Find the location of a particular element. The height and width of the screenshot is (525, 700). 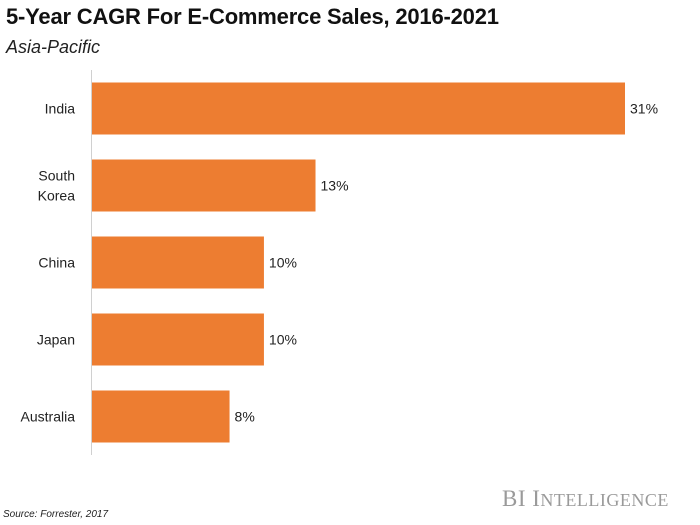

data-label: 13% is located at coordinates (335, 186).